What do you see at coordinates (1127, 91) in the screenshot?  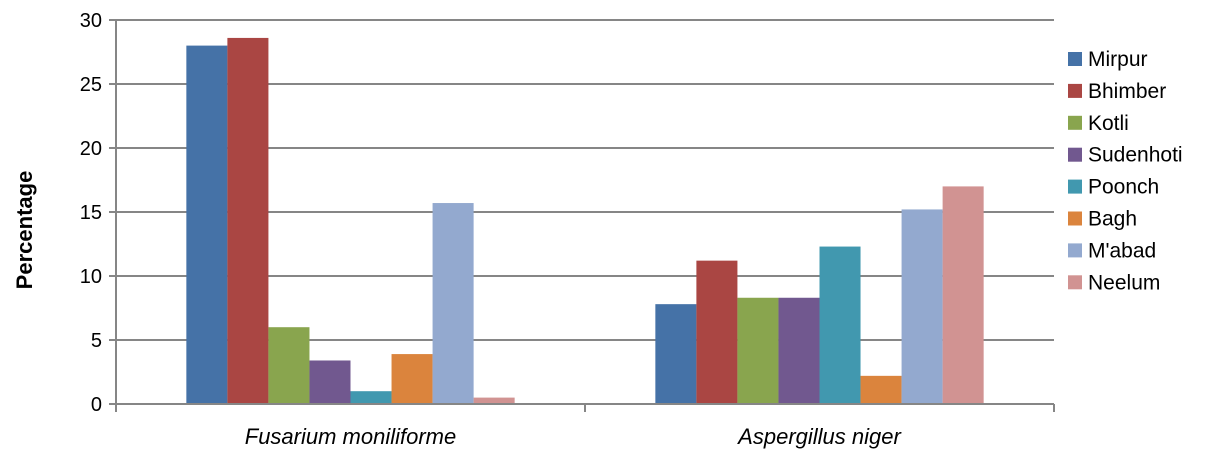 I see `legend-label: Bhimber` at bounding box center [1127, 91].